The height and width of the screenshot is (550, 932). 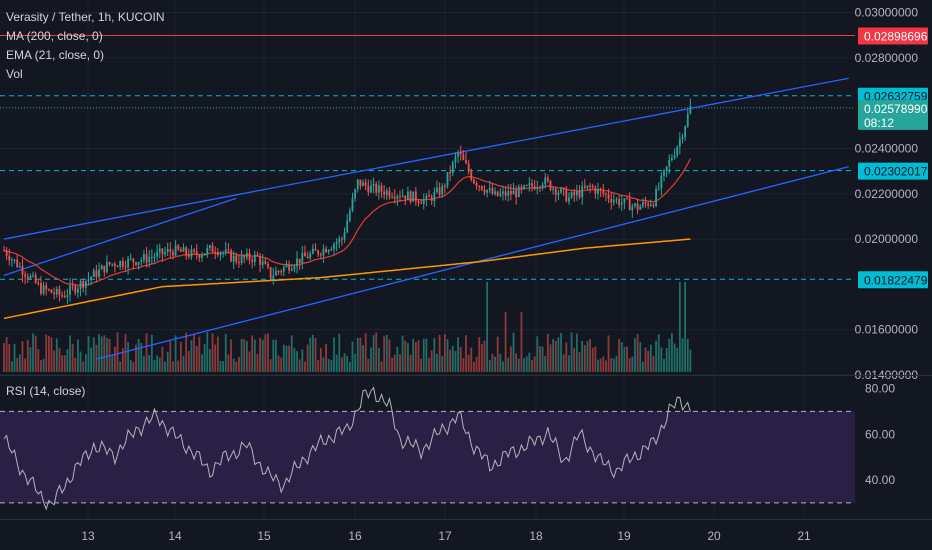 I want to click on price-label: 0.02302017, so click(x=896, y=172).